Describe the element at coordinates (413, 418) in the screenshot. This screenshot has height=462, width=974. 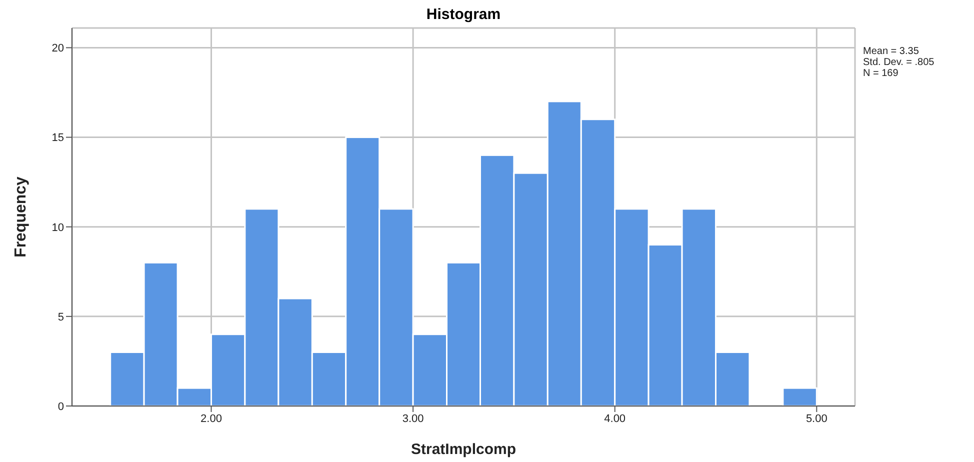
I see `x-tick-label: 3.00` at that location.